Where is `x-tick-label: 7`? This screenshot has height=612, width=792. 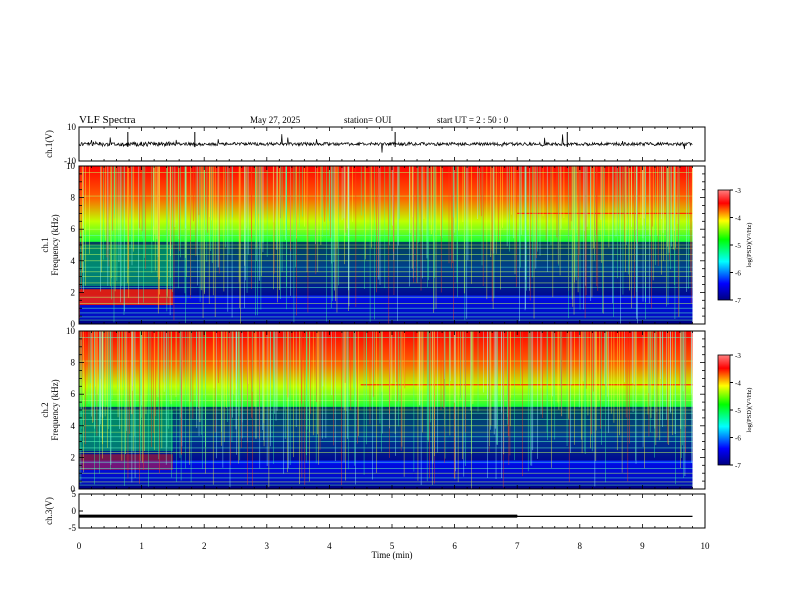
x-tick-label: 7 is located at coordinates (517, 546).